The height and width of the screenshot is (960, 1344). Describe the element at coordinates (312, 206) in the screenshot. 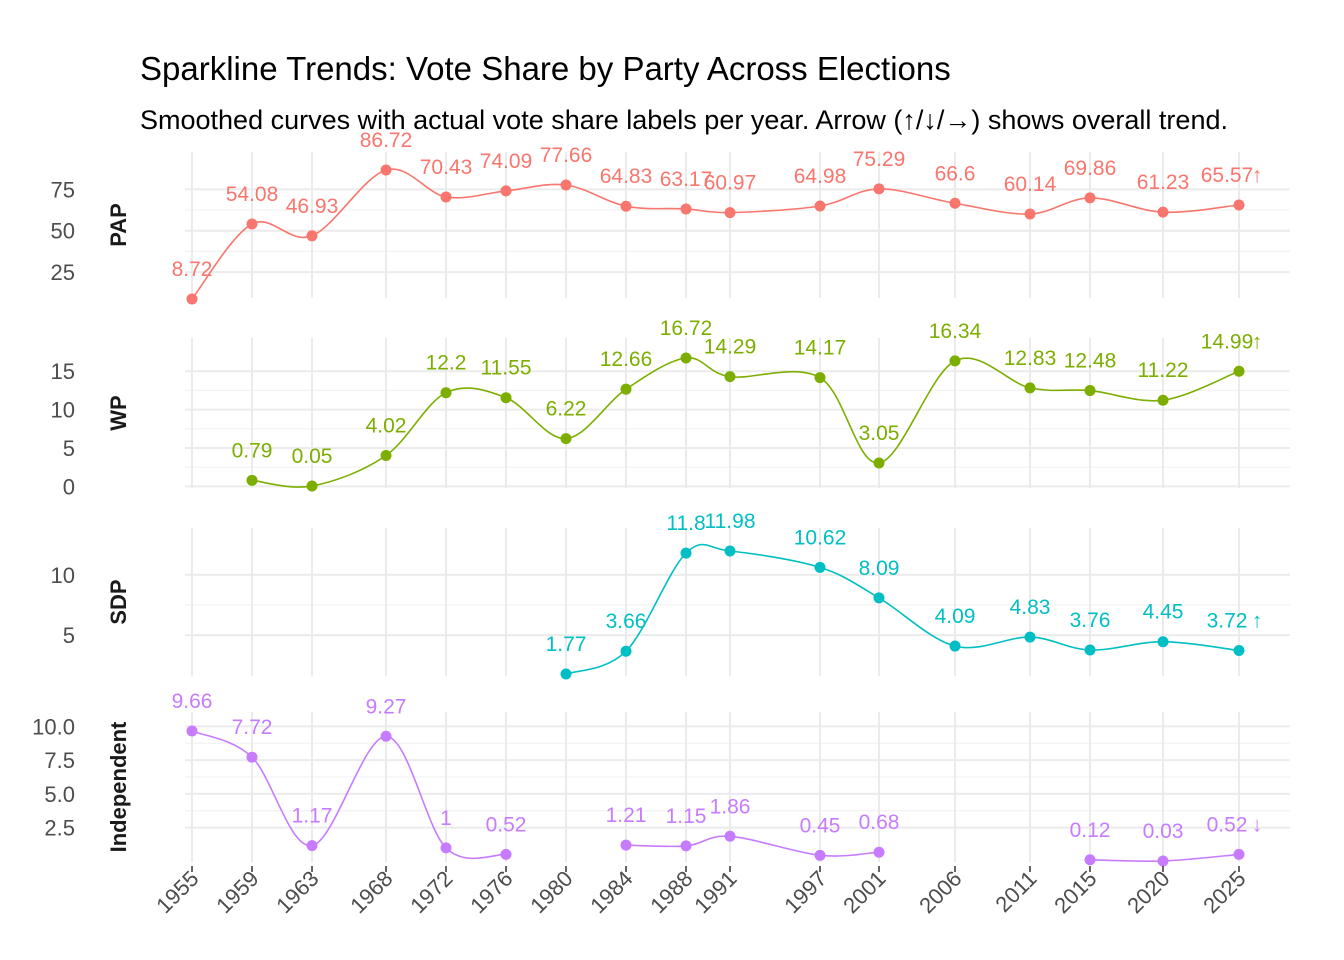

I see `data-label: 46.93` at that location.